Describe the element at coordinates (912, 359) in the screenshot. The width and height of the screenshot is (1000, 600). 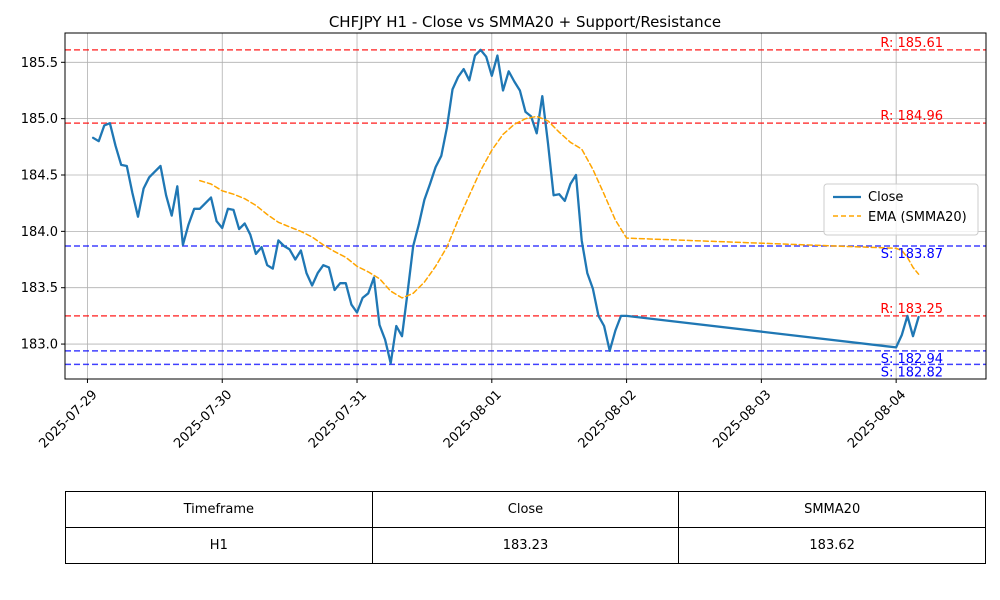
I see `support-label: S: 182.94` at that location.